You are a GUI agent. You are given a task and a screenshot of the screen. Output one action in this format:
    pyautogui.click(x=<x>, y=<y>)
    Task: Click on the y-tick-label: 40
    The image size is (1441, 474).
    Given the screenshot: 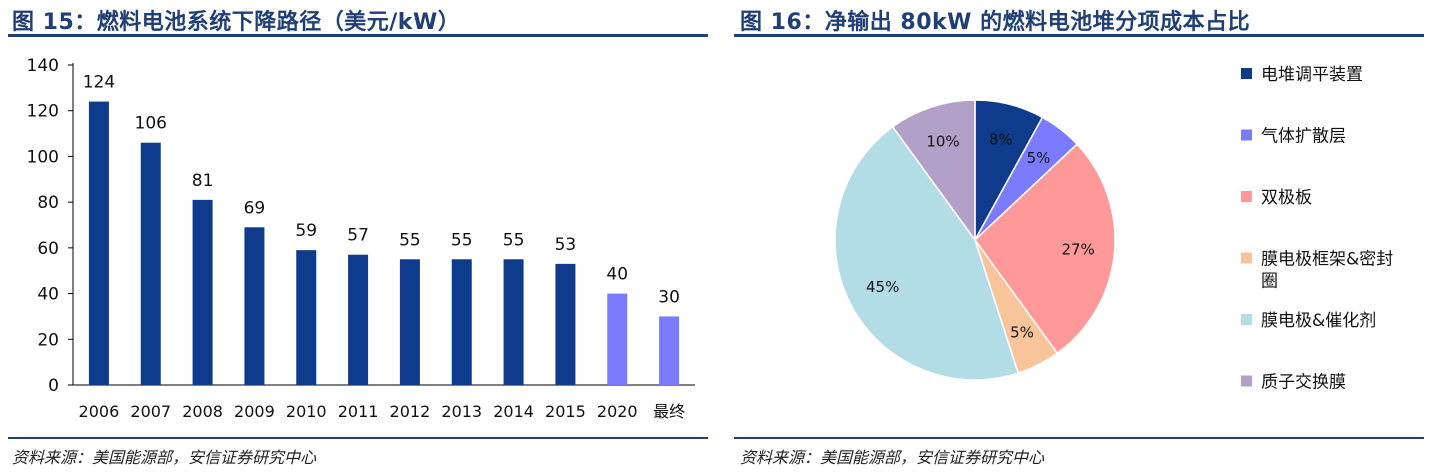 What is the action you would take?
    pyautogui.click(x=48, y=295)
    